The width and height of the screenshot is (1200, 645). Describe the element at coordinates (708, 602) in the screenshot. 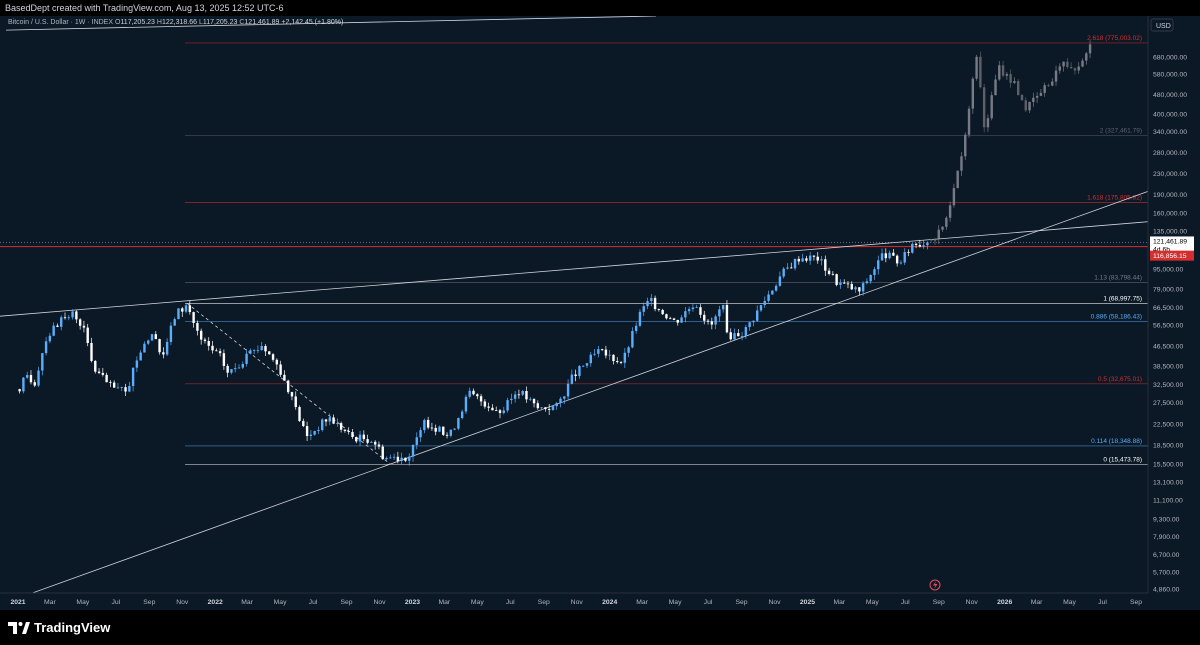

I see `x-tick-label: Jul` at that location.